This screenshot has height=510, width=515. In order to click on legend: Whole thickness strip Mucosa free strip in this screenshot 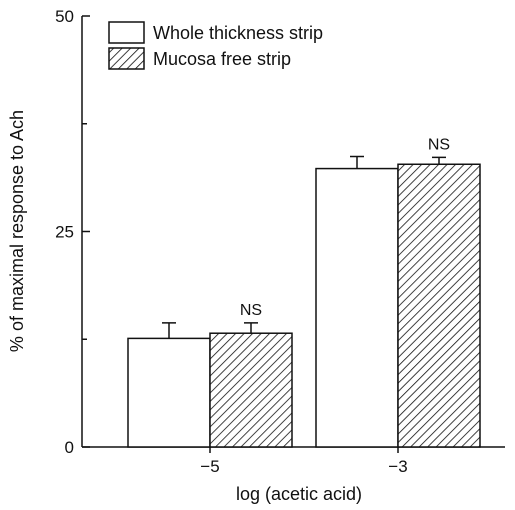, I will do `click(215, 45)`.